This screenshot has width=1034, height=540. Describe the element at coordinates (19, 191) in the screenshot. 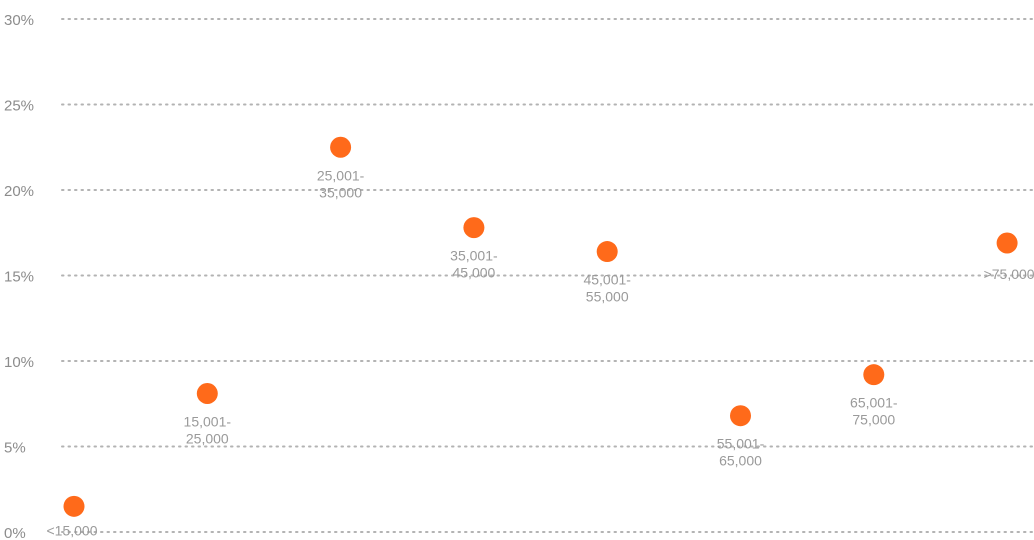

I see `y-tick-label: 20%` at that location.